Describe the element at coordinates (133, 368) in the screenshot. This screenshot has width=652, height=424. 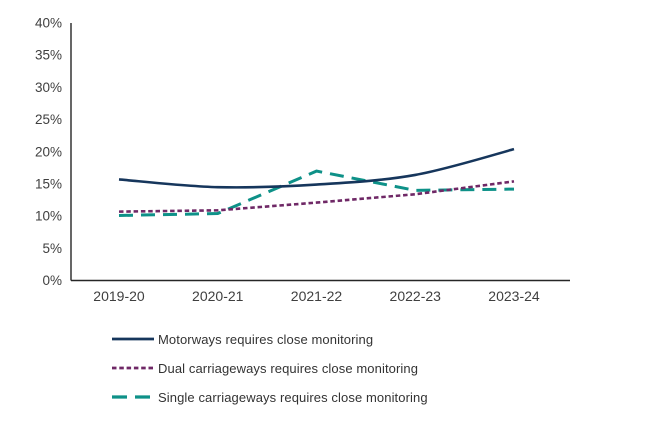
I see `legend-swatch-short-dash-line` at that location.